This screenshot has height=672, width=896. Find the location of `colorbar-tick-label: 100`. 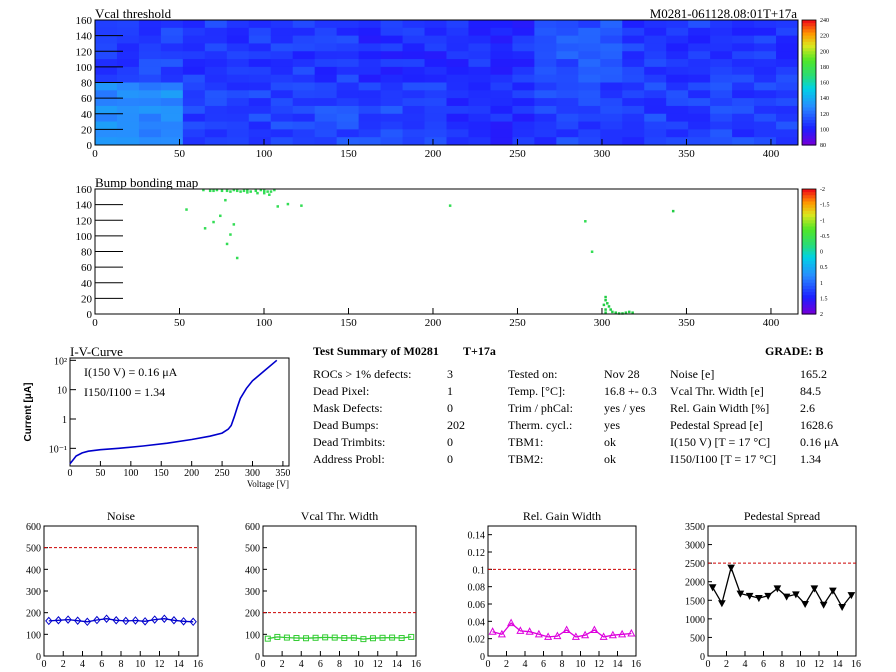

colorbar-tick-label: 100 is located at coordinates (824, 130).